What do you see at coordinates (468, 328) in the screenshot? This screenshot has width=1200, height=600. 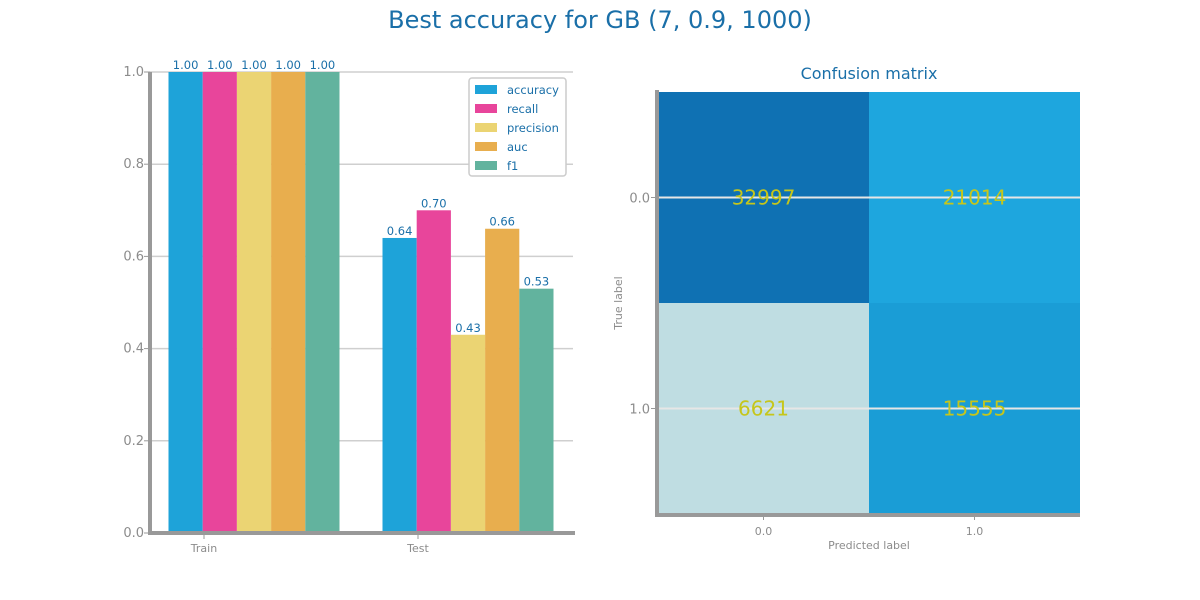 I see `data-label-precision-Test: 0.43` at bounding box center [468, 328].